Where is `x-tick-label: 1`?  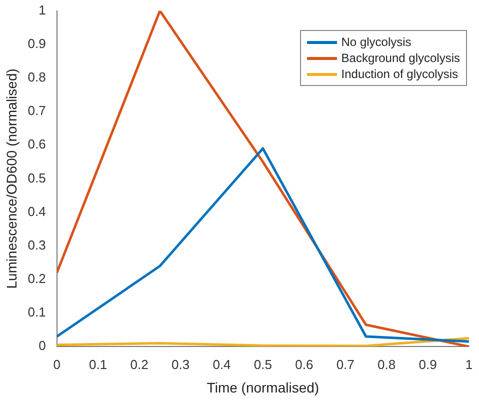
x-tick-label: 1 is located at coordinates (469, 364).